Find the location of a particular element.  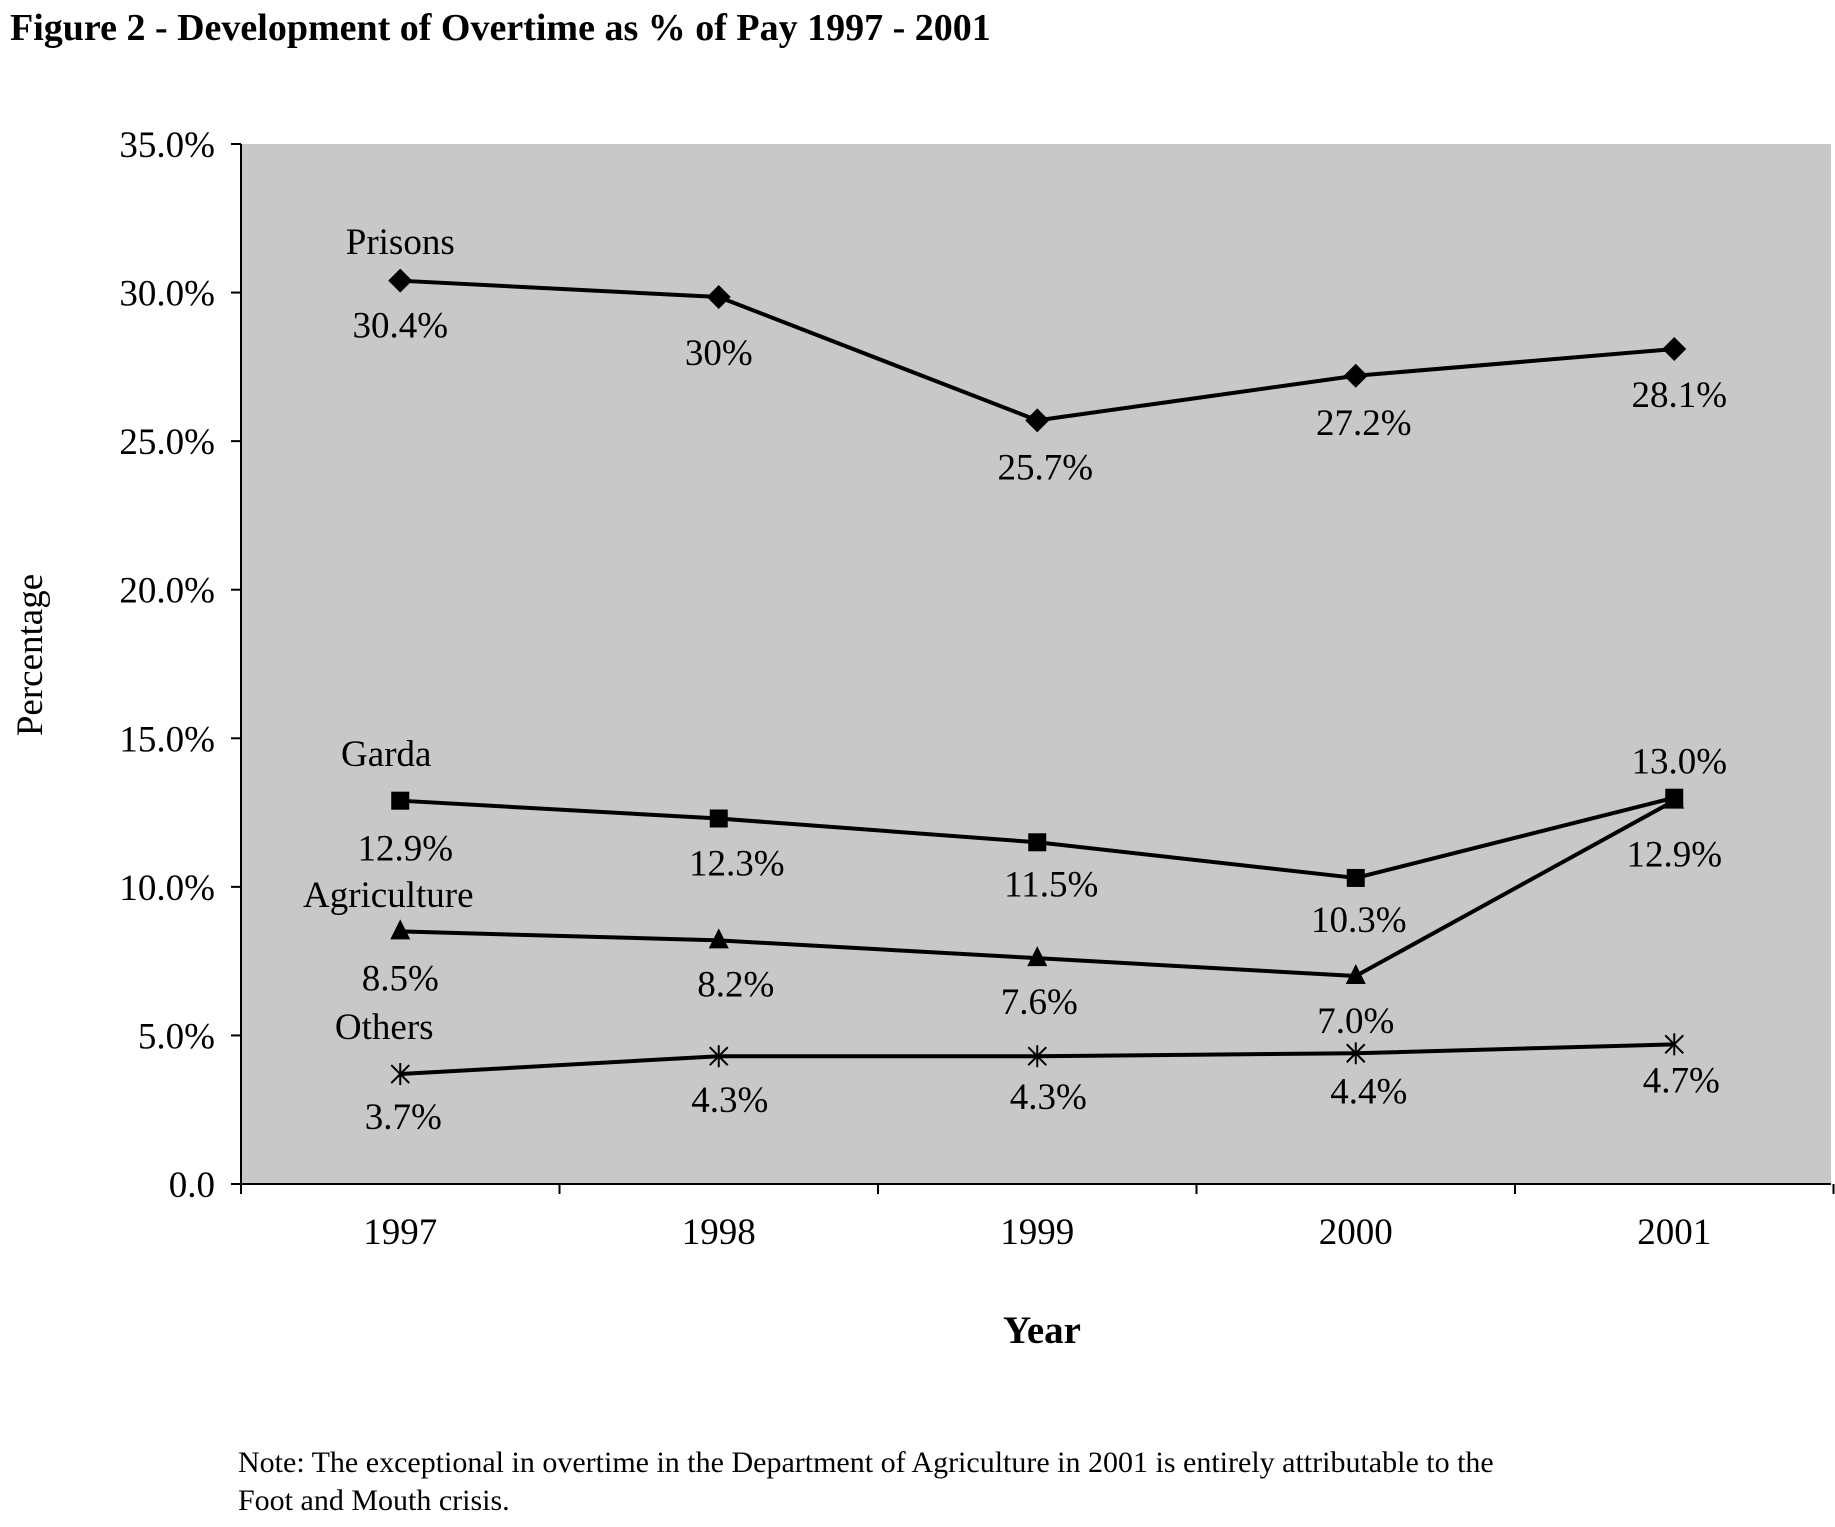

data-label: 27.2% is located at coordinates (1364, 423).